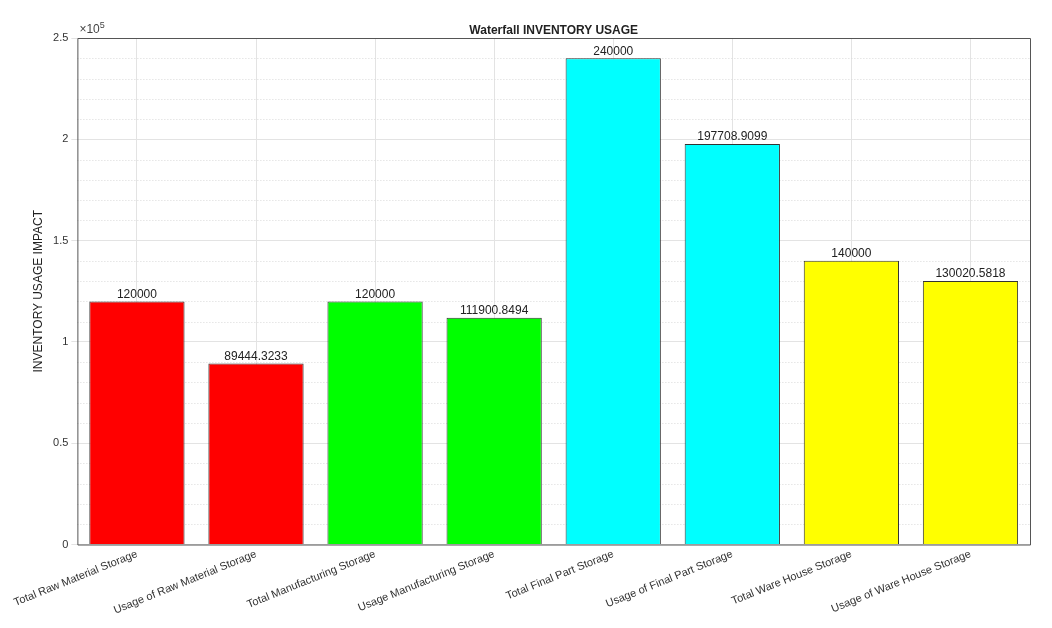  Describe the element at coordinates (65, 543) in the screenshot. I see `y-tick-label: 0` at that location.